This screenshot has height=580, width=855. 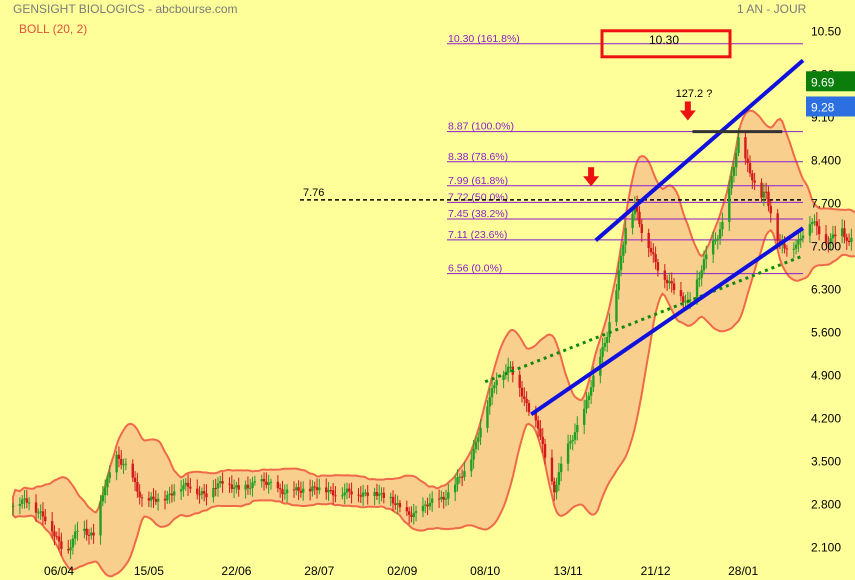 What do you see at coordinates (485, 571) in the screenshot?
I see `x-tick-label: 08/10` at bounding box center [485, 571].